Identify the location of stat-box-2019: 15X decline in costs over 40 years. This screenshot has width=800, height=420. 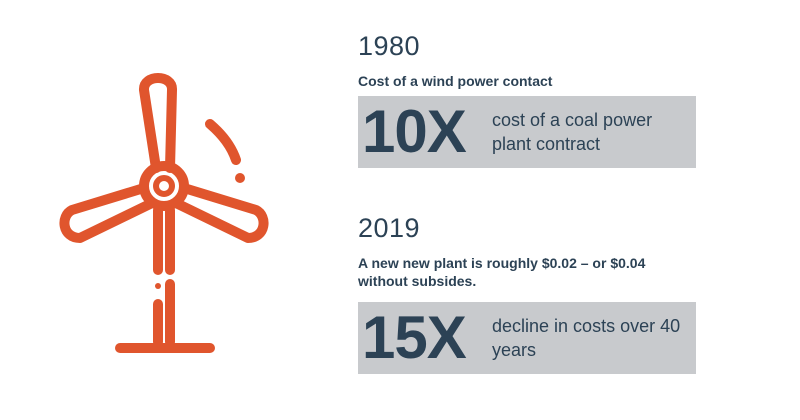
(527, 338).